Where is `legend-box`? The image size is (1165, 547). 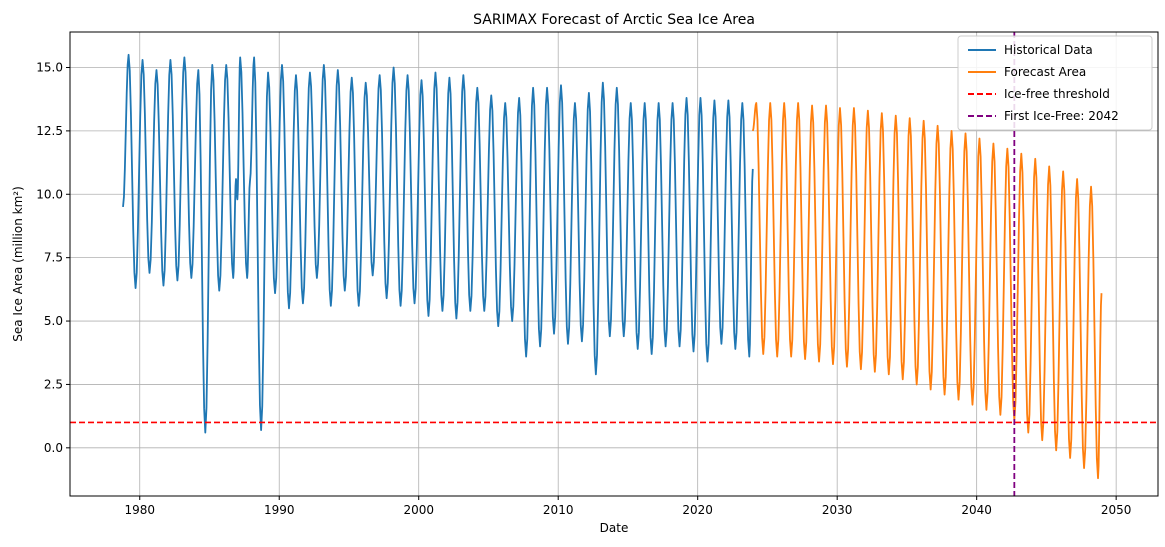
legend-box is located at coordinates (1055, 83).